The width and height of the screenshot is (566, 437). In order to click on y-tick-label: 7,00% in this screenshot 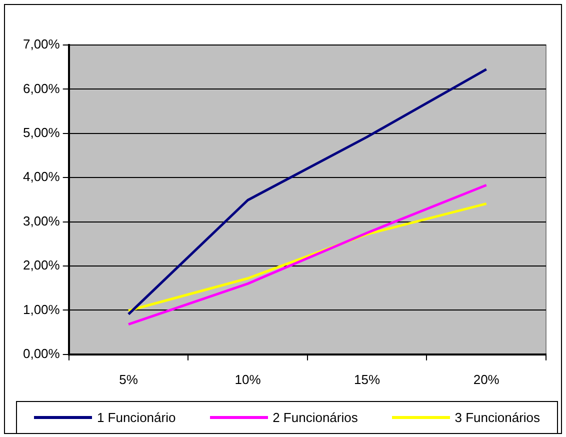, I will do `click(41, 44)`.